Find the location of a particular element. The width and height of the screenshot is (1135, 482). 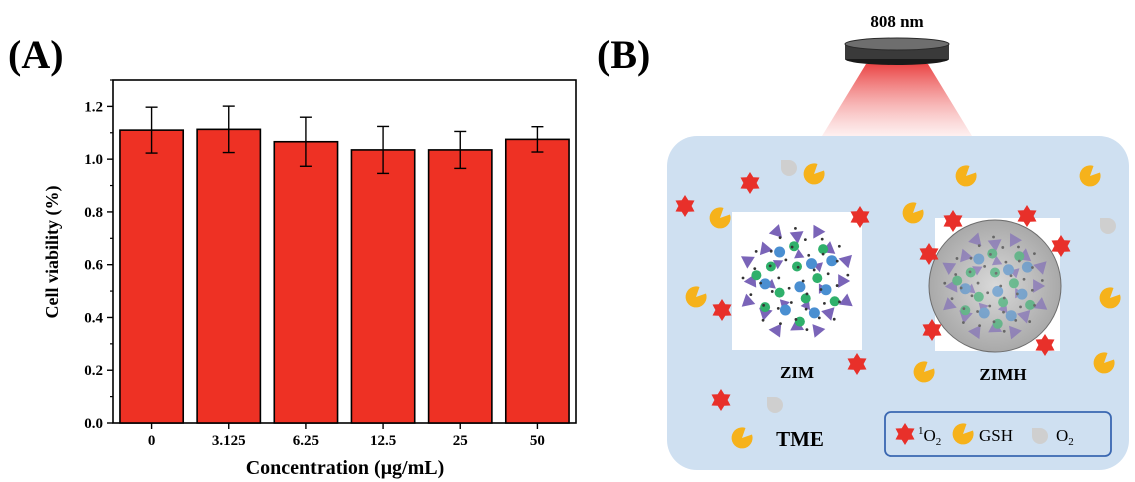

legend-oxygen-main: O is located at coordinates (1062, 435).